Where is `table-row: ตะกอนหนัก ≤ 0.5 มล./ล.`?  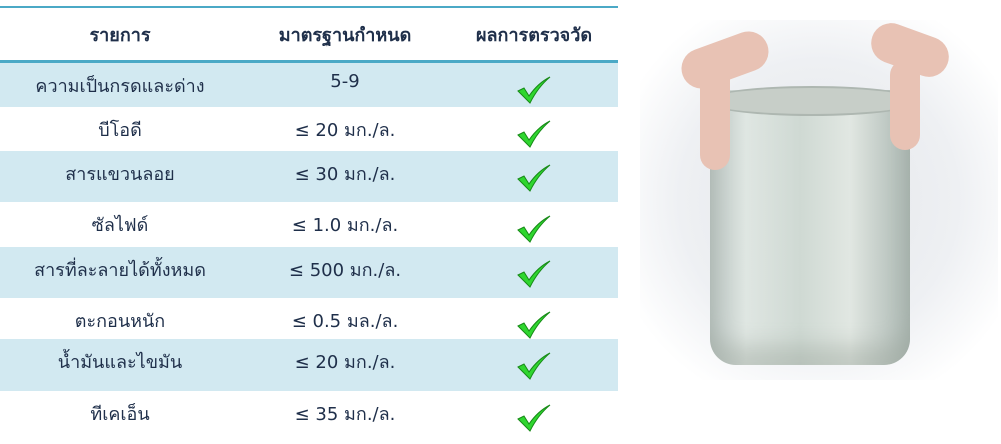 table-row: ตะกอนหนัก ≤ 0.5 มล./ล. is located at coordinates (309, 318).